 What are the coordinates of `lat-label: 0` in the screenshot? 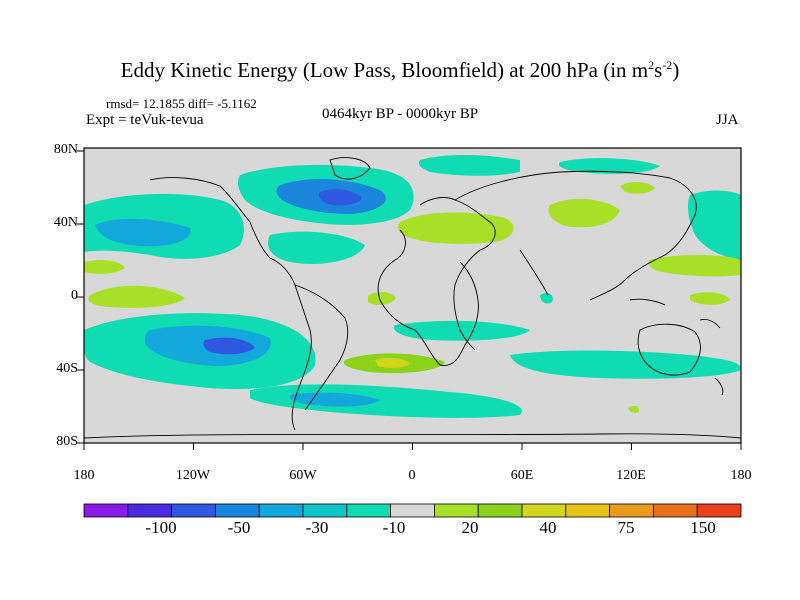 It's located at (74, 295).